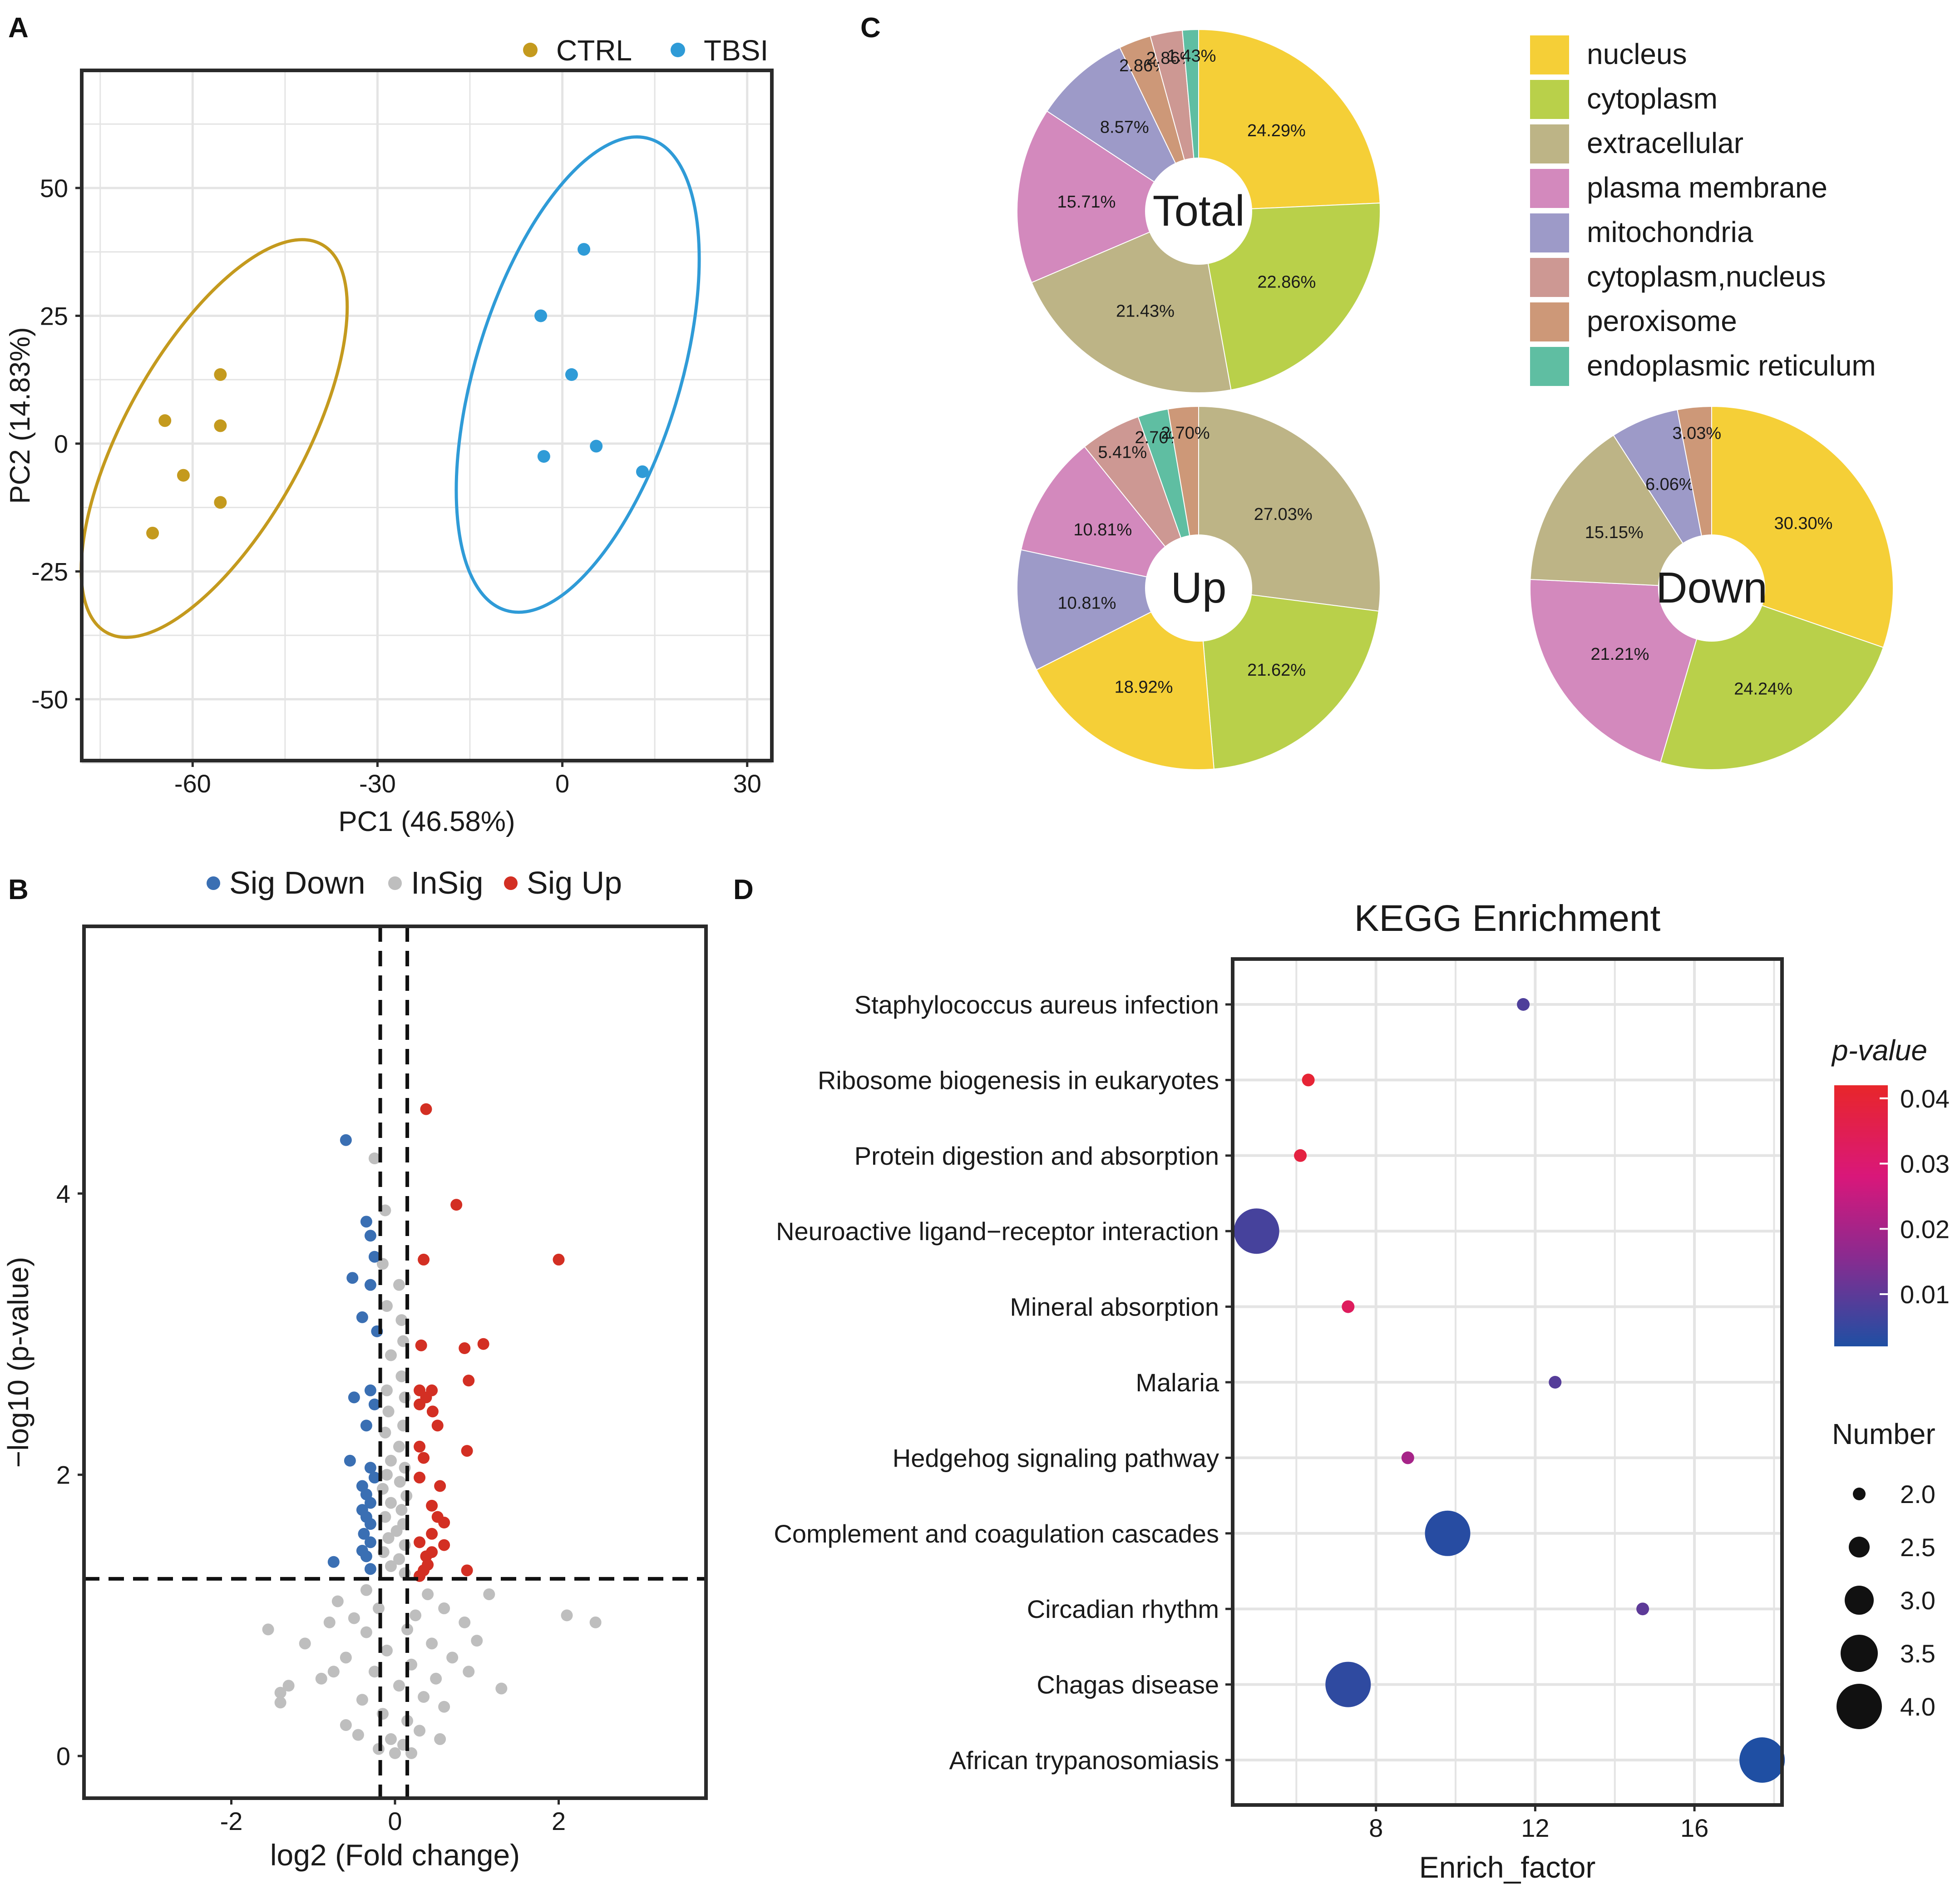 This screenshot has height=1889, width=1960. Describe the element at coordinates (678, 50) in the screenshot. I see `legend-swatch-tbsi` at that location.